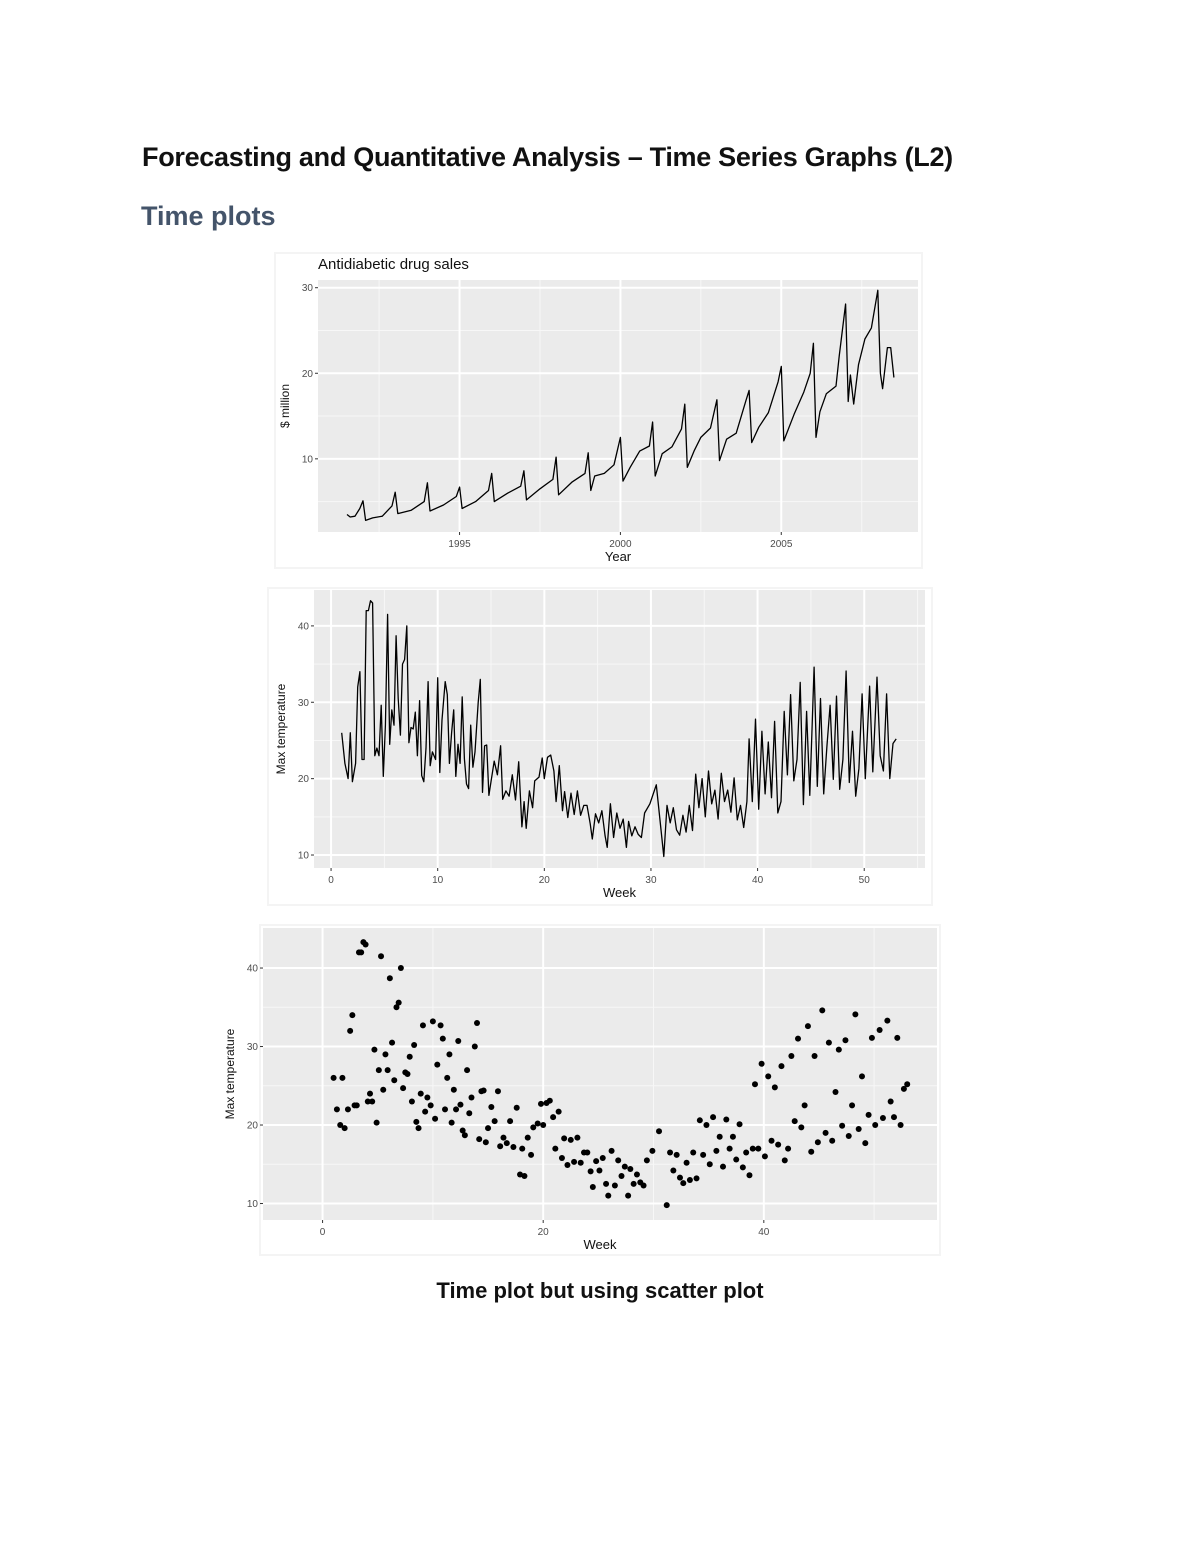  I want to click on y-tick-label: 20, so click(304, 779).